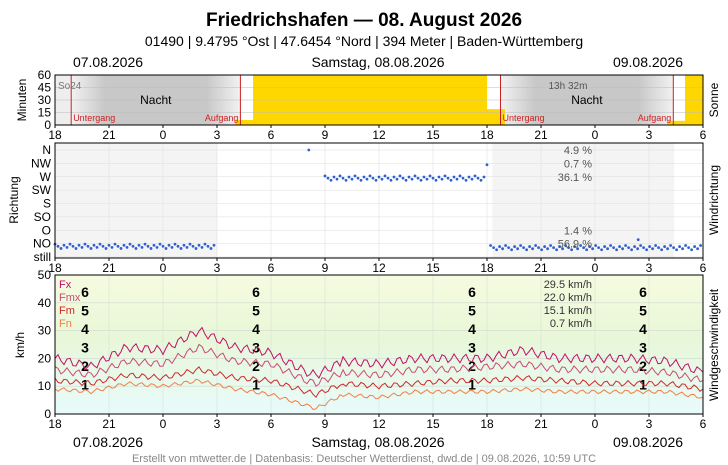 The image size is (728, 465). I want to click on wind-y-tick-label: 40, so click(45, 303).